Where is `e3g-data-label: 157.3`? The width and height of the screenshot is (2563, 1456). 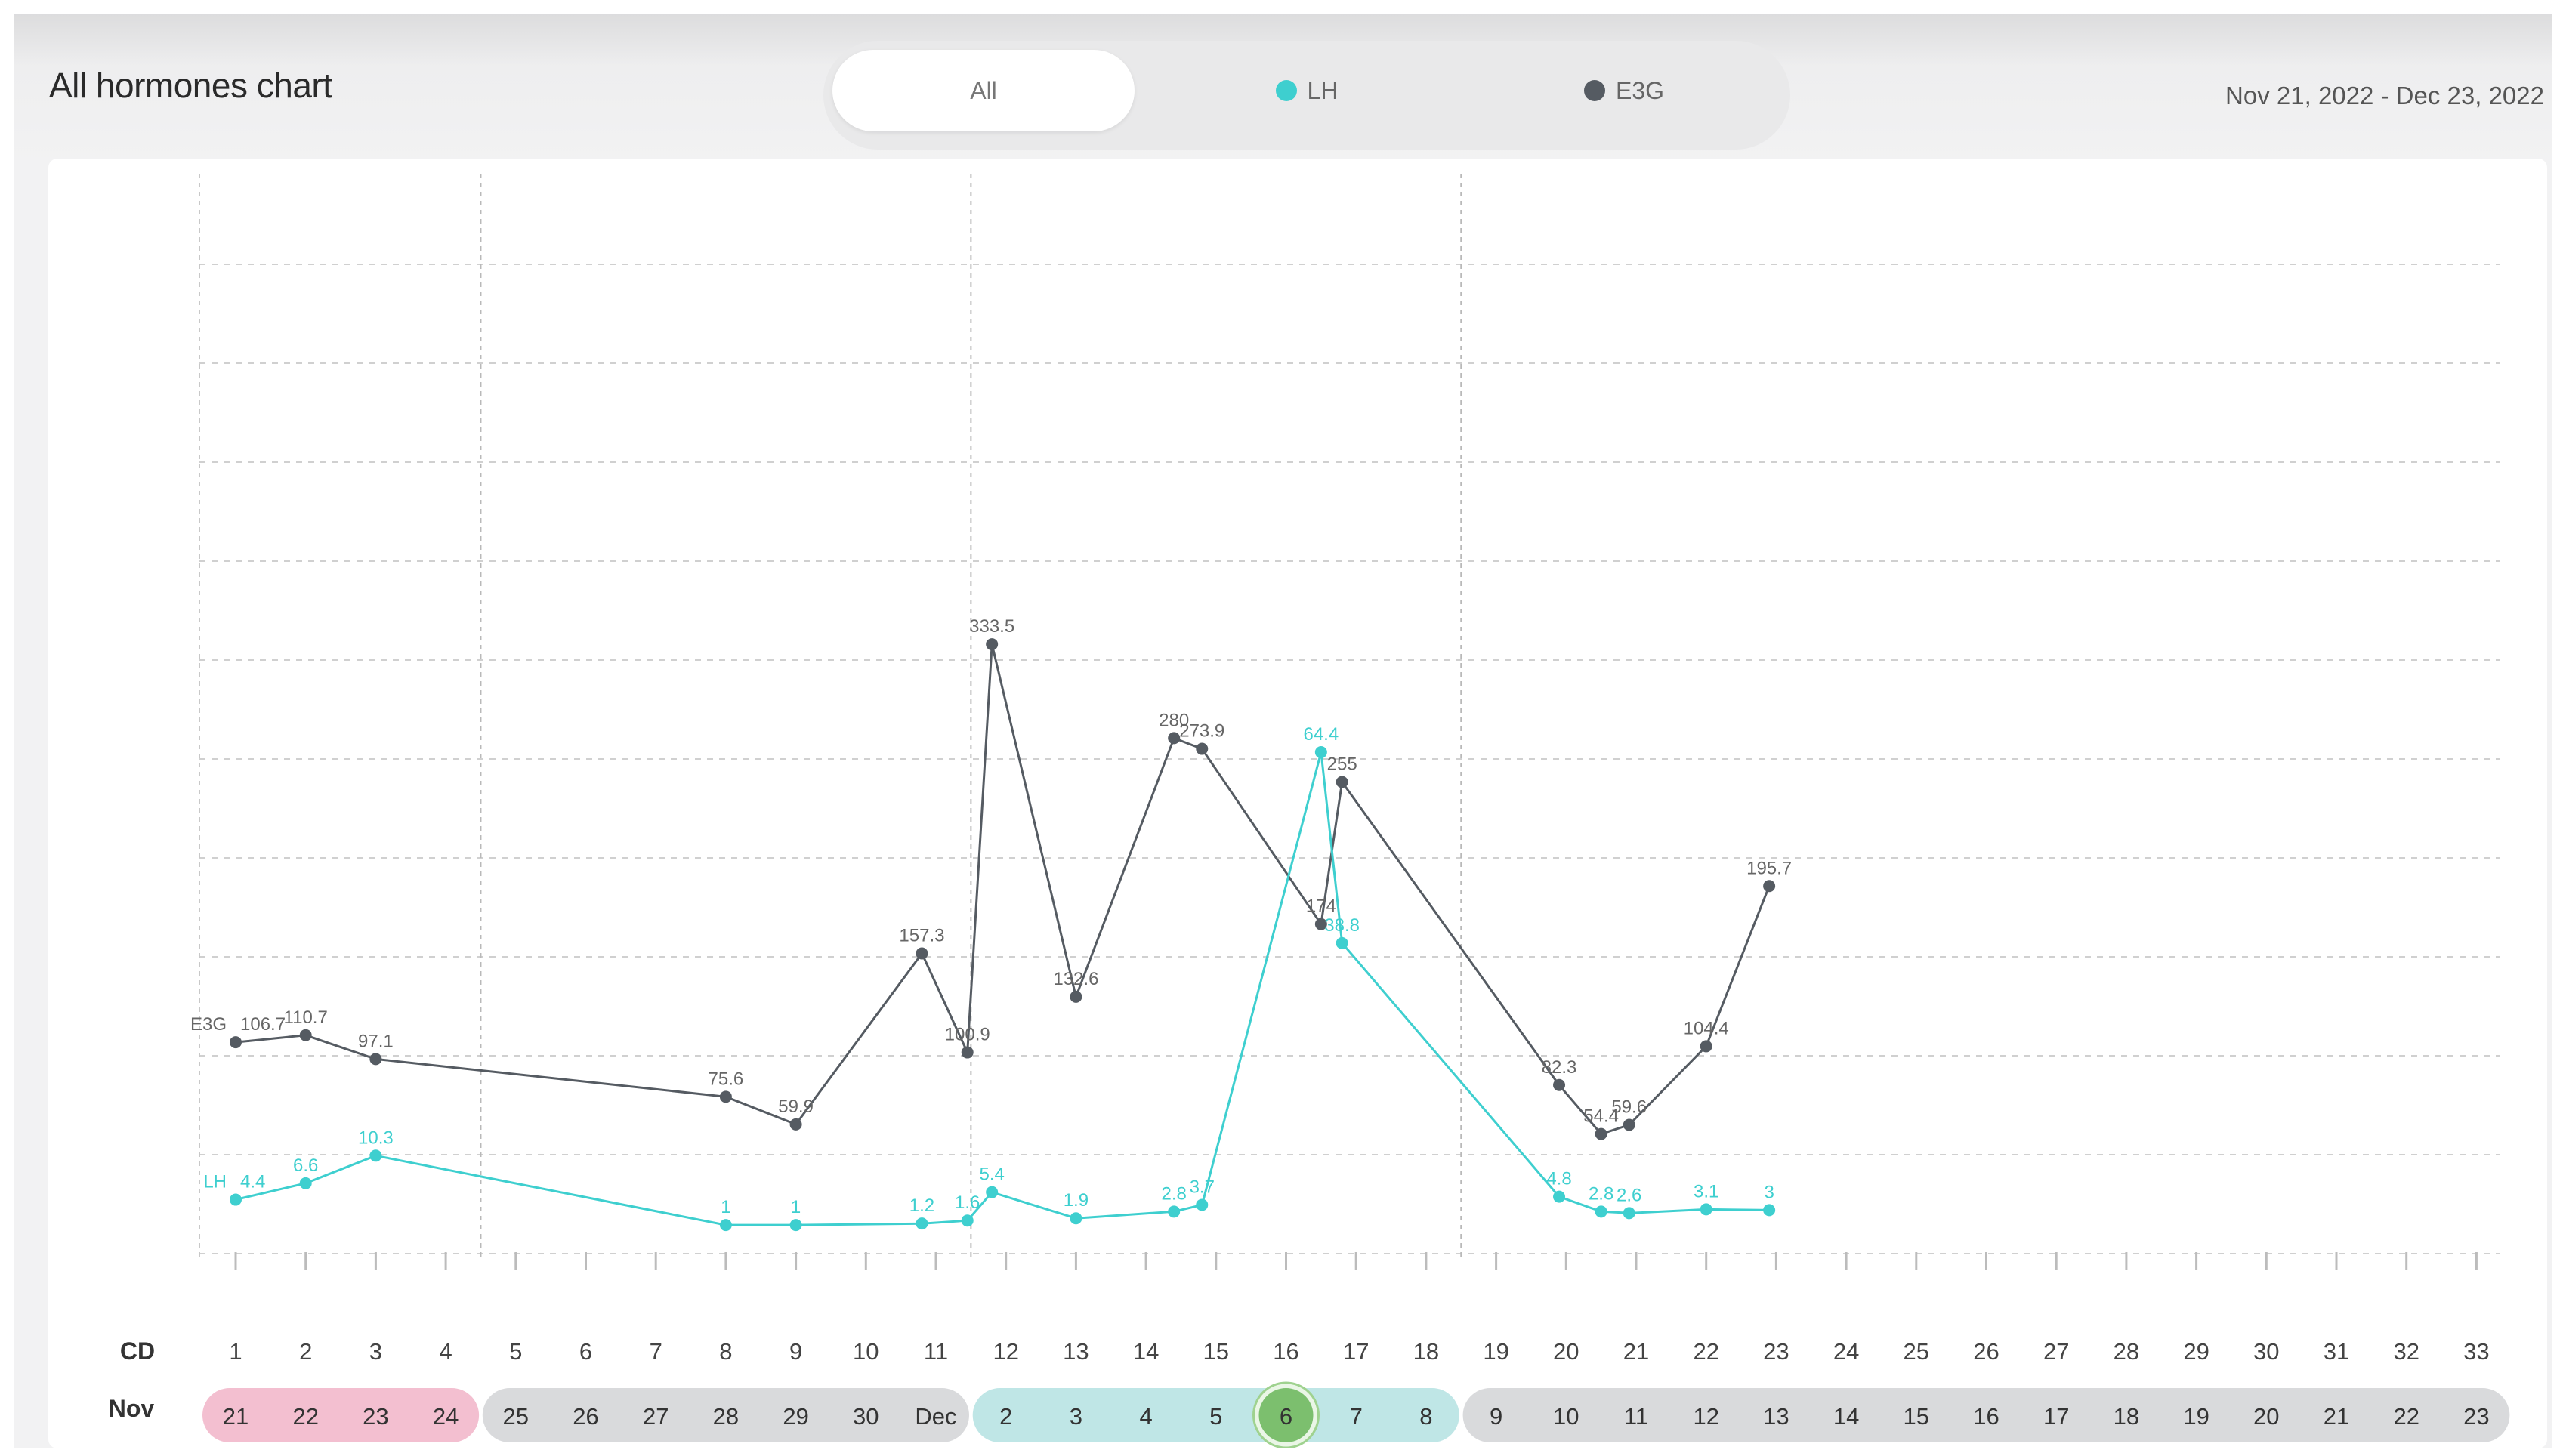 e3g-data-label: 157.3 is located at coordinates (922, 935).